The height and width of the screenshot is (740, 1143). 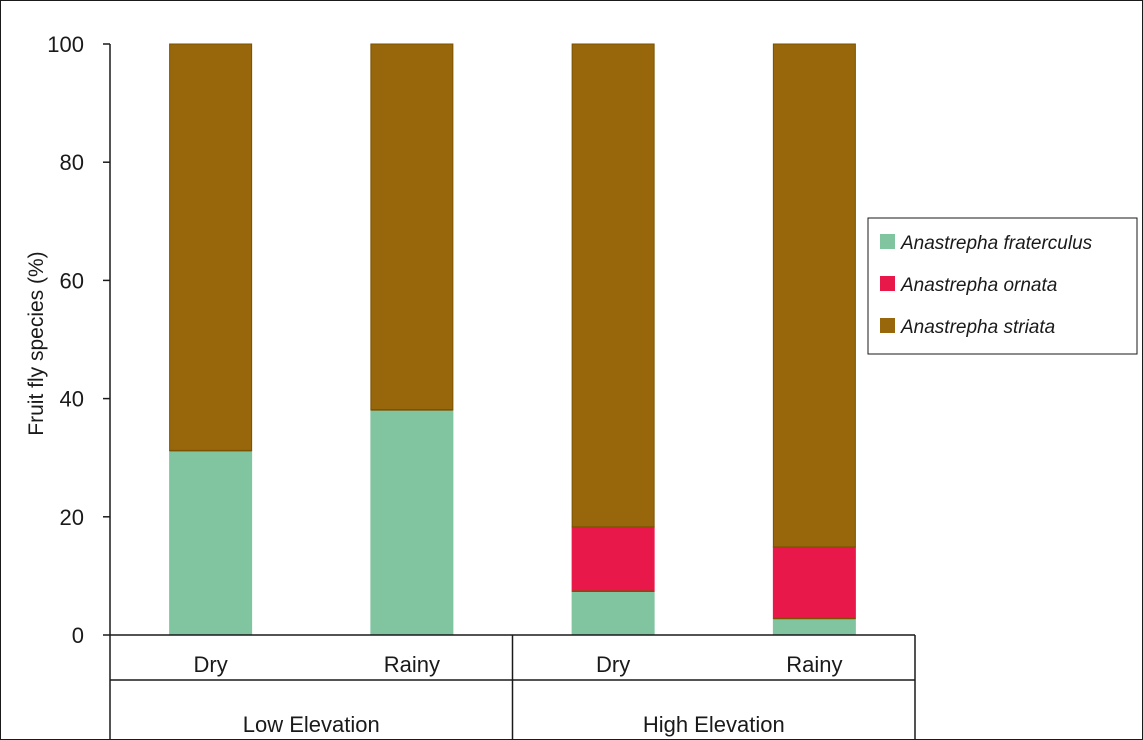 What do you see at coordinates (996, 243) in the screenshot?
I see `legend-label: Anastrepha fraterculus` at bounding box center [996, 243].